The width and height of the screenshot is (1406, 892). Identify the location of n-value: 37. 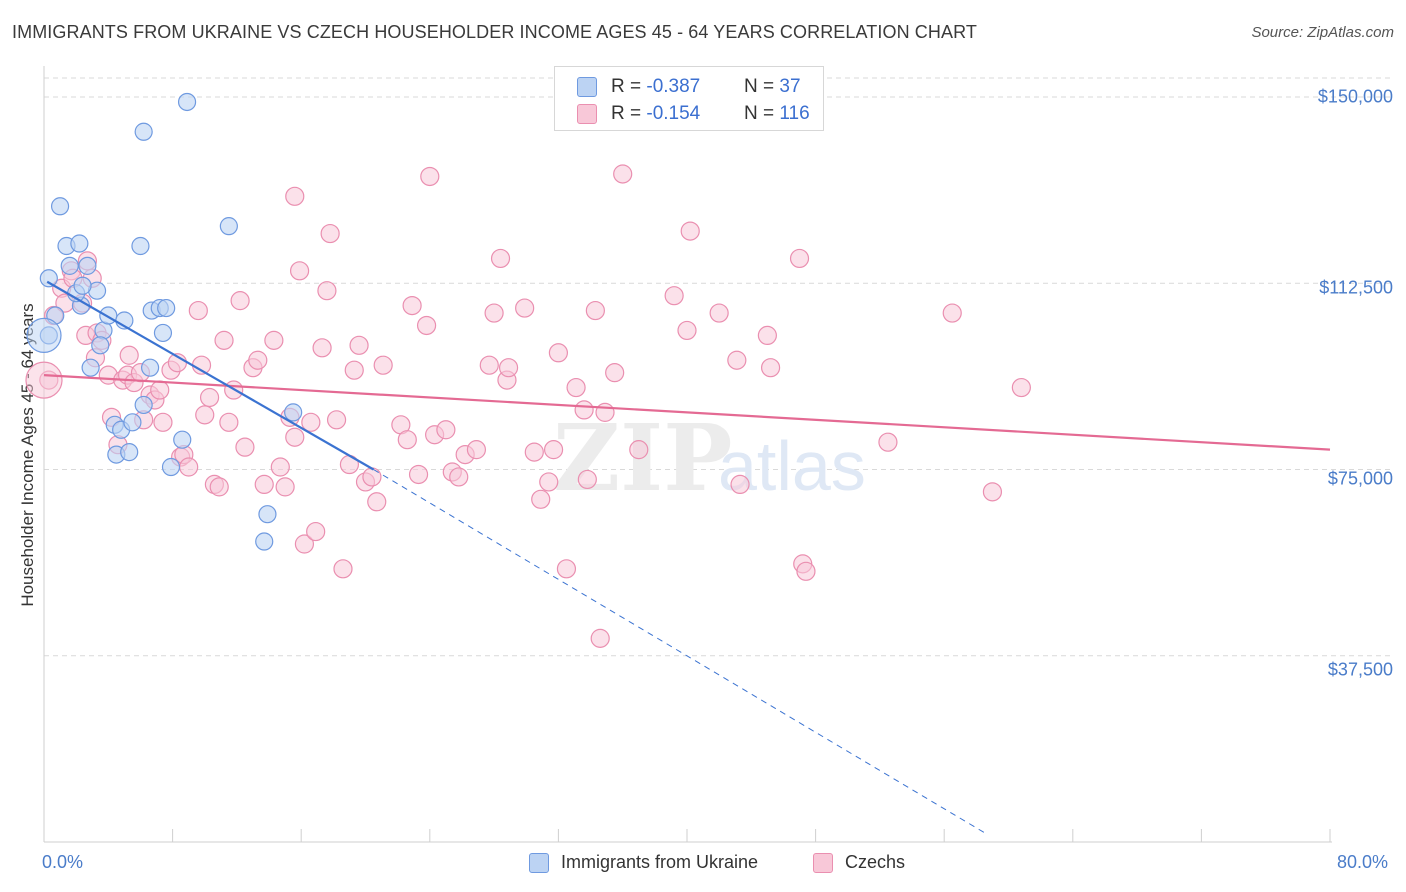
(790, 86).